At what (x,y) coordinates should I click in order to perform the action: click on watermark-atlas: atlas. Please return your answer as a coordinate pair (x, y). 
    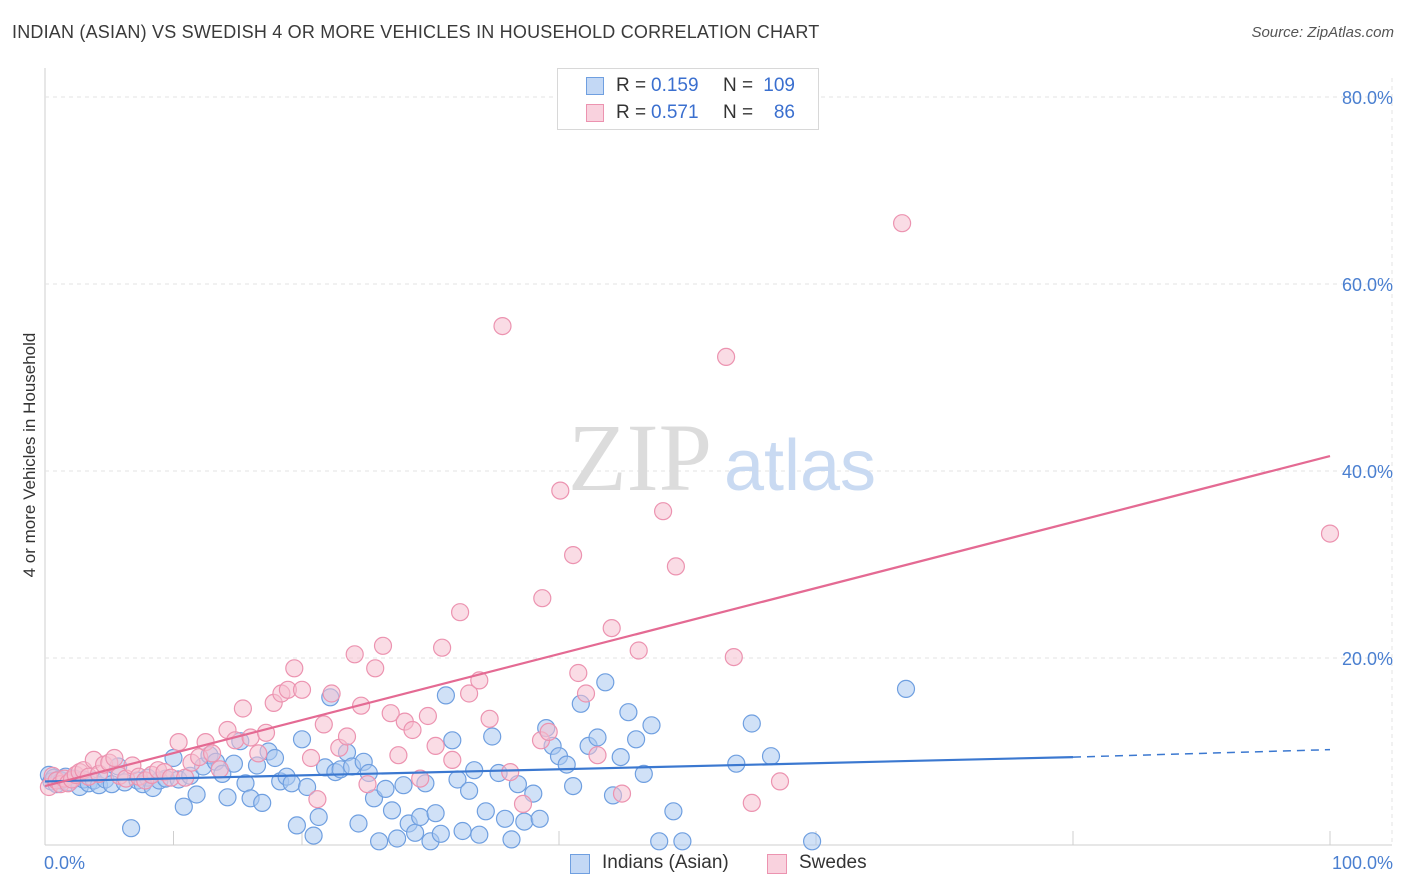
    Looking at the image, I should click on (800, 466).